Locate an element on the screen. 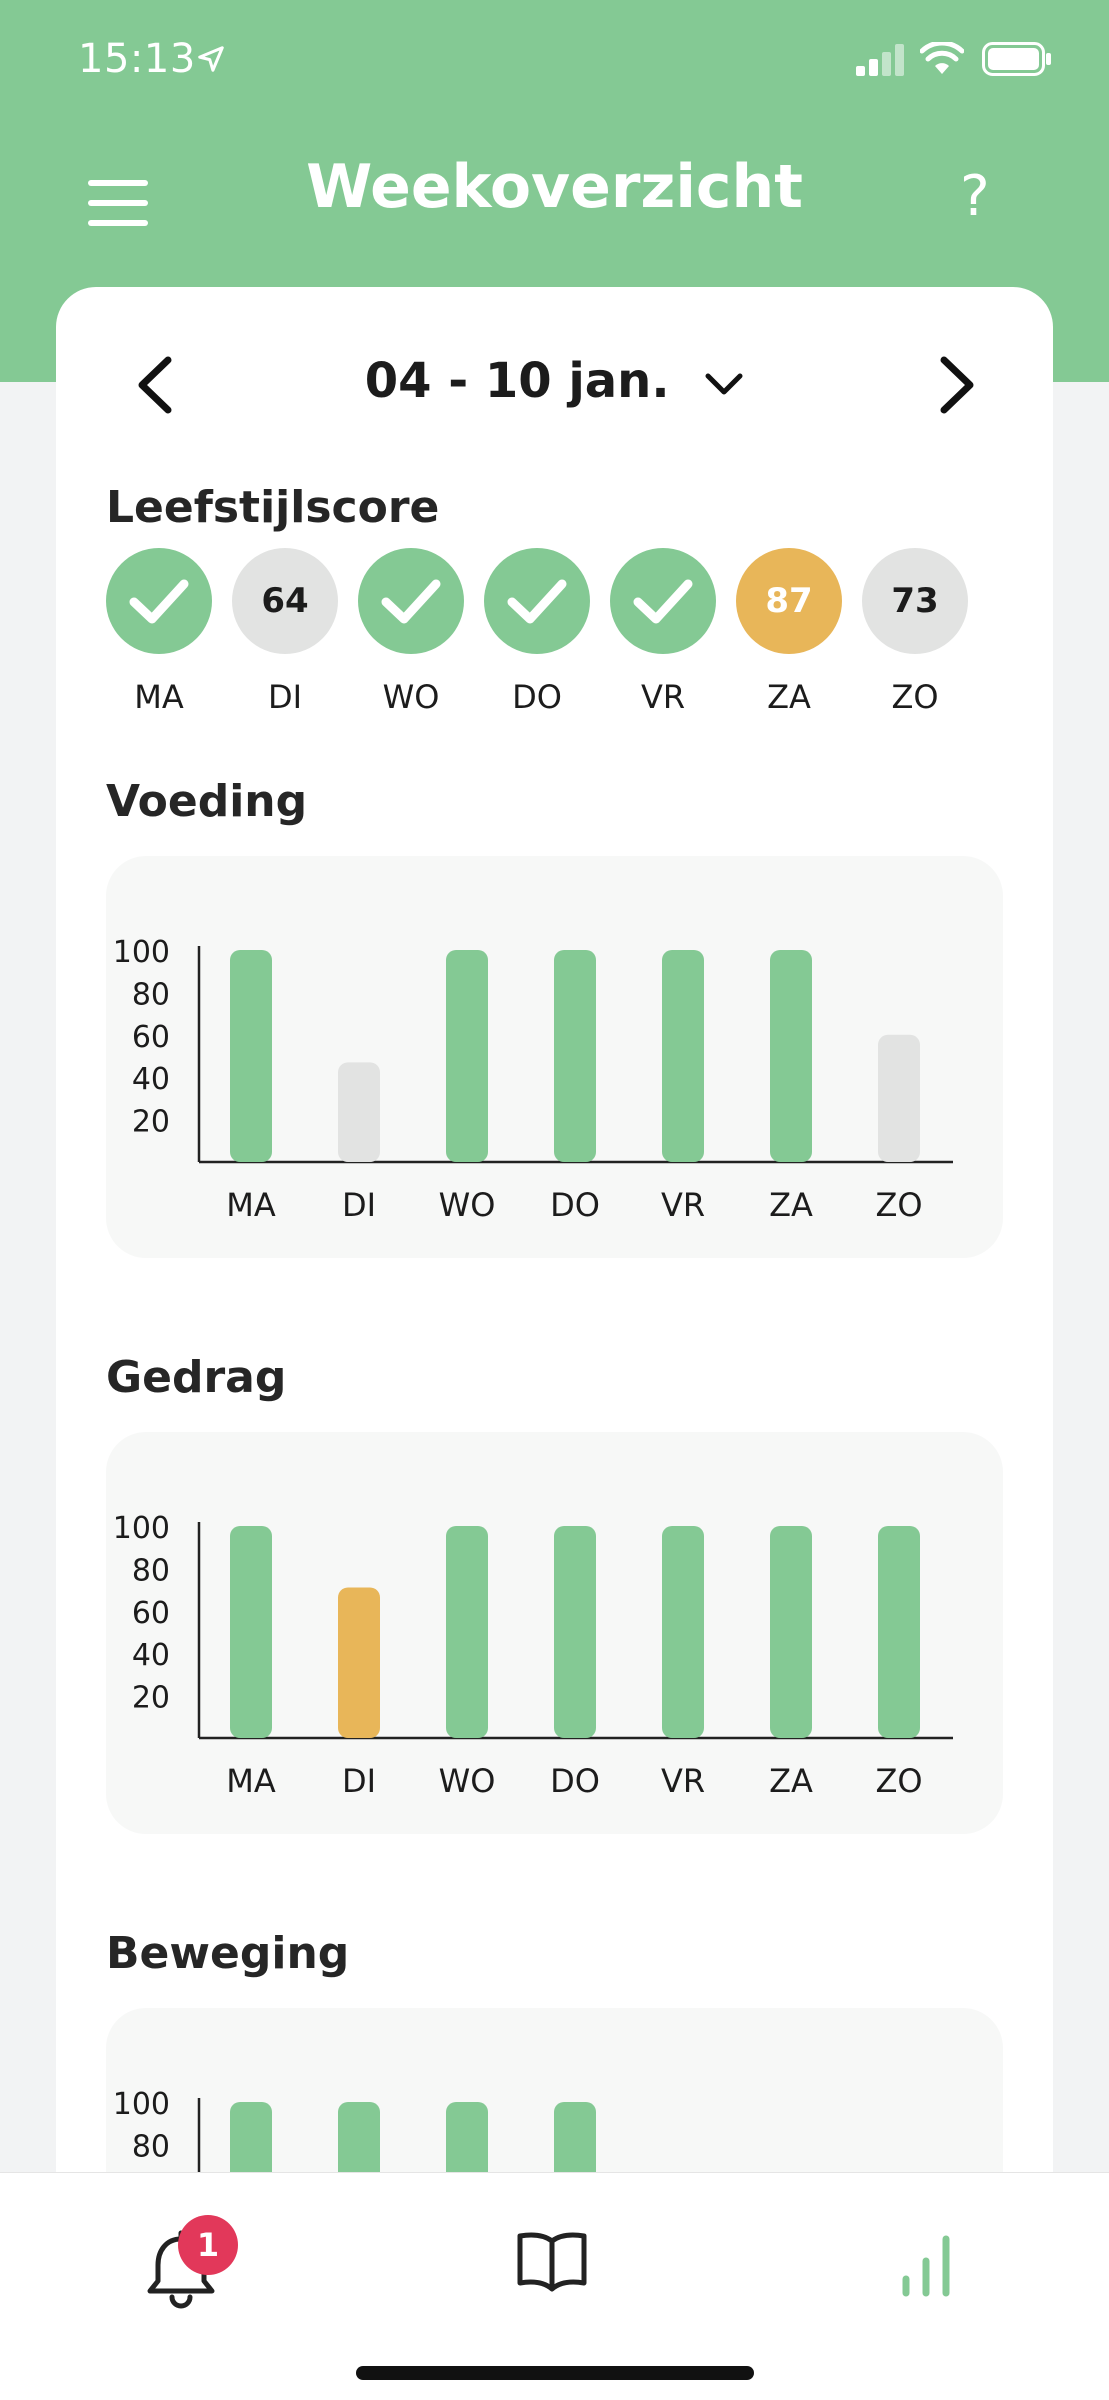  cellular-signal-icon is located at coordinates (880, 60).